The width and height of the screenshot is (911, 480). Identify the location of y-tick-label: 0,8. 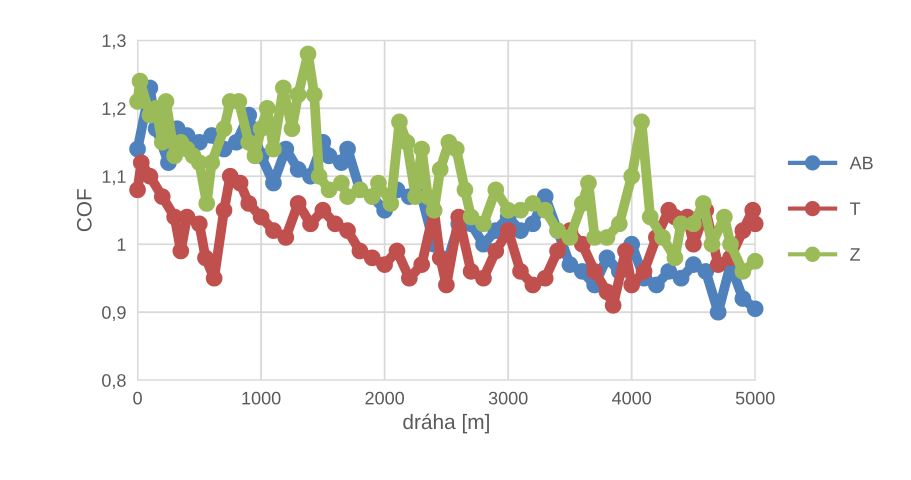
(114, 382).